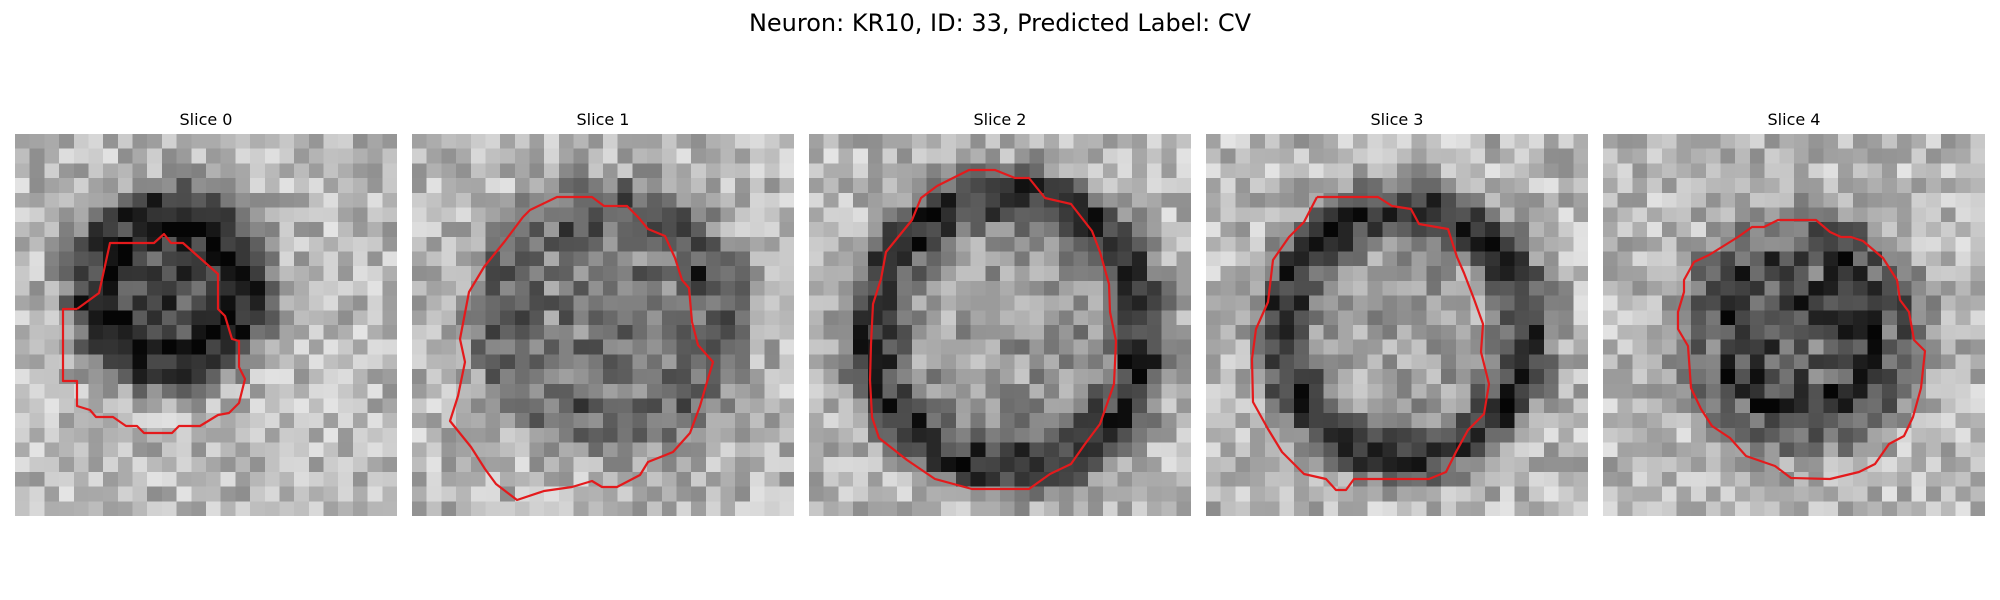 This screenshot has height=600, width=2000. Describe the element at coordinates (1397, 119) in the screenshot. I see `slice-title: Slice 3` at that location.